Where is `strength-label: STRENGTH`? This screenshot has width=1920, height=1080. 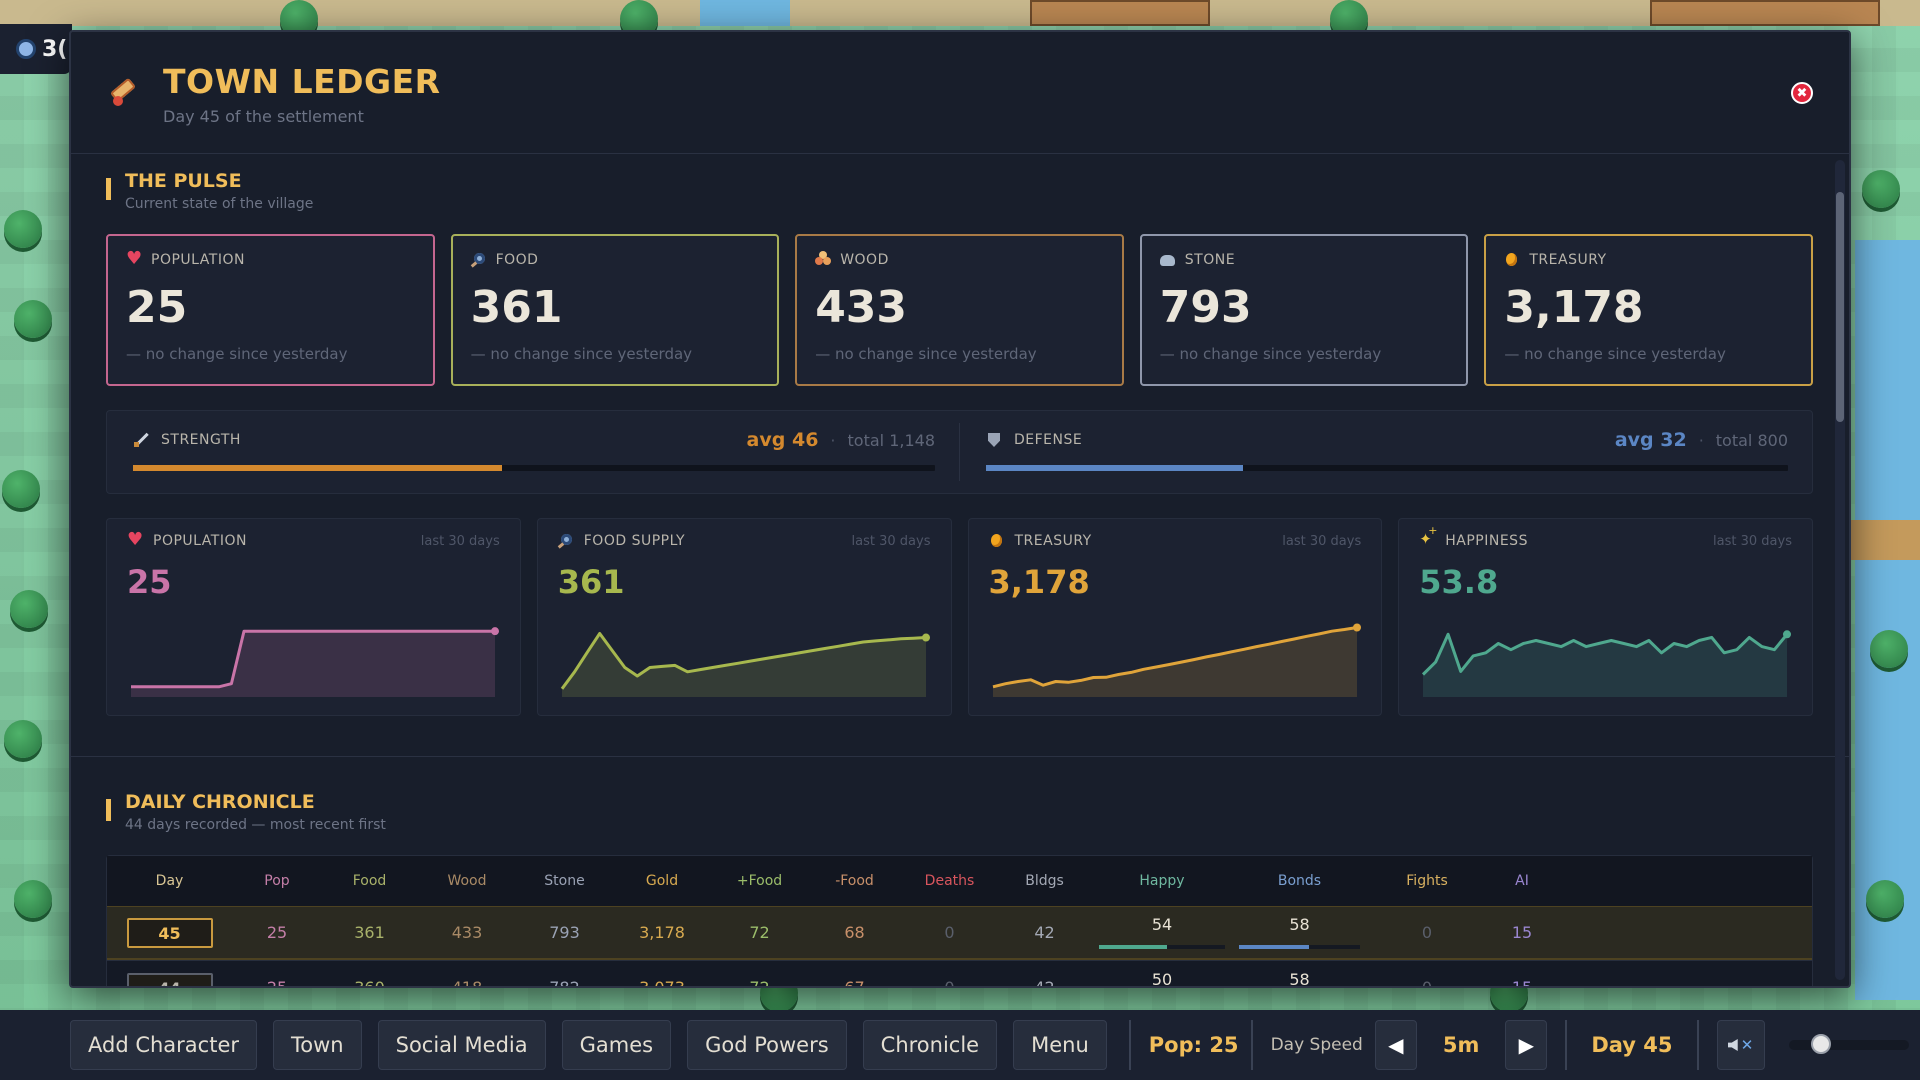
strength-label: STRENGTH is located at coordinates (201, 440).